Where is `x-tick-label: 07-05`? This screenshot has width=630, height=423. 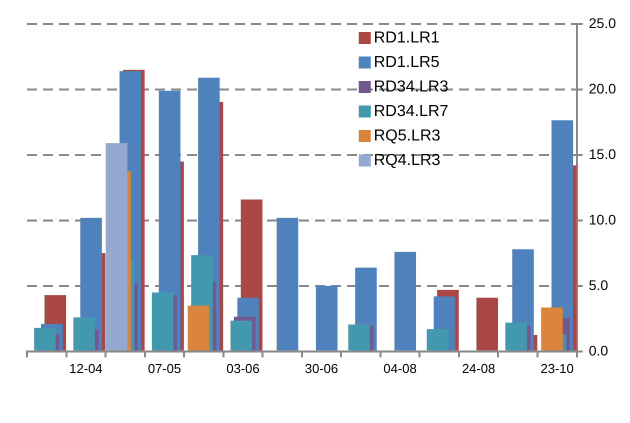
x-tick-label: 07-05 is located at coordinates (165, 368).